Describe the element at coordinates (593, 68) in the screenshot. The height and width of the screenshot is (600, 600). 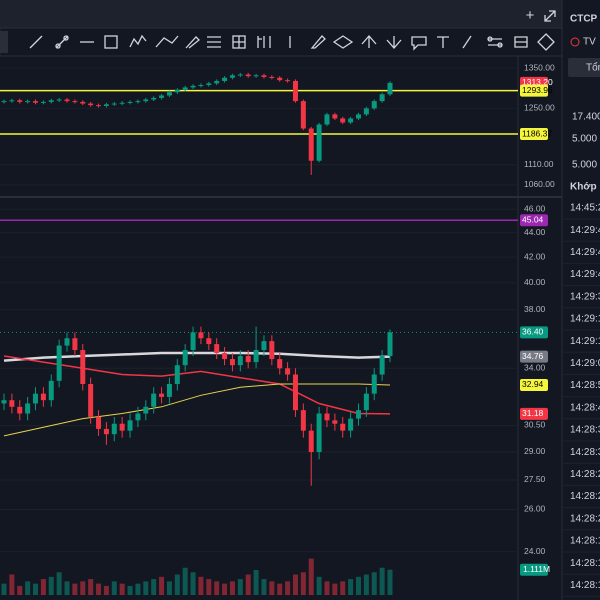
I see `tab-button-label: Tổn` at that location.